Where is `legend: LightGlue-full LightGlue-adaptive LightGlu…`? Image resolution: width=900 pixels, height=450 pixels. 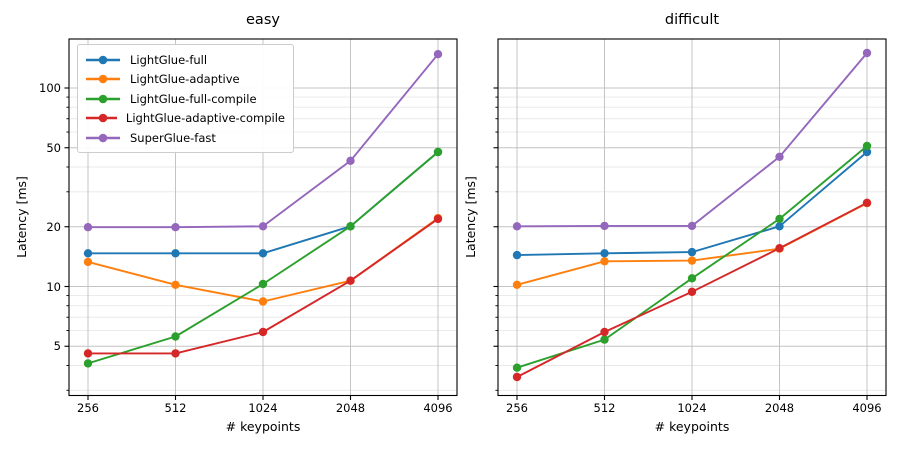
legend: LightGlue-full LightGlue-adaptive LightGlu… is located at coordinates (185, 98).